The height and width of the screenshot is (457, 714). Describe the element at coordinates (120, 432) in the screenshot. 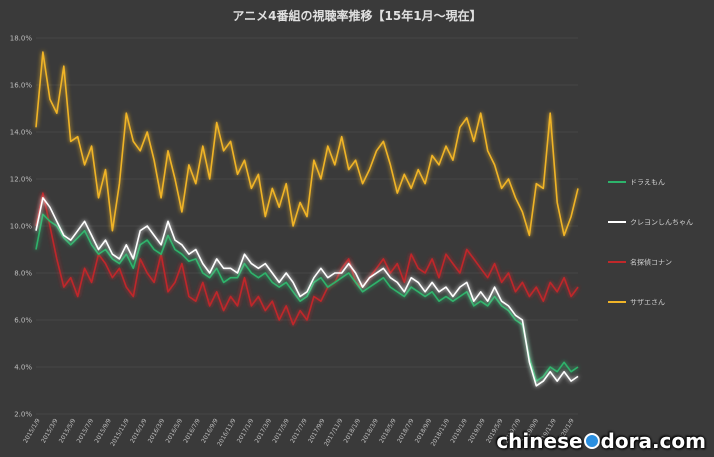

I see `x-tick-label: 2015/11/9` at that location.